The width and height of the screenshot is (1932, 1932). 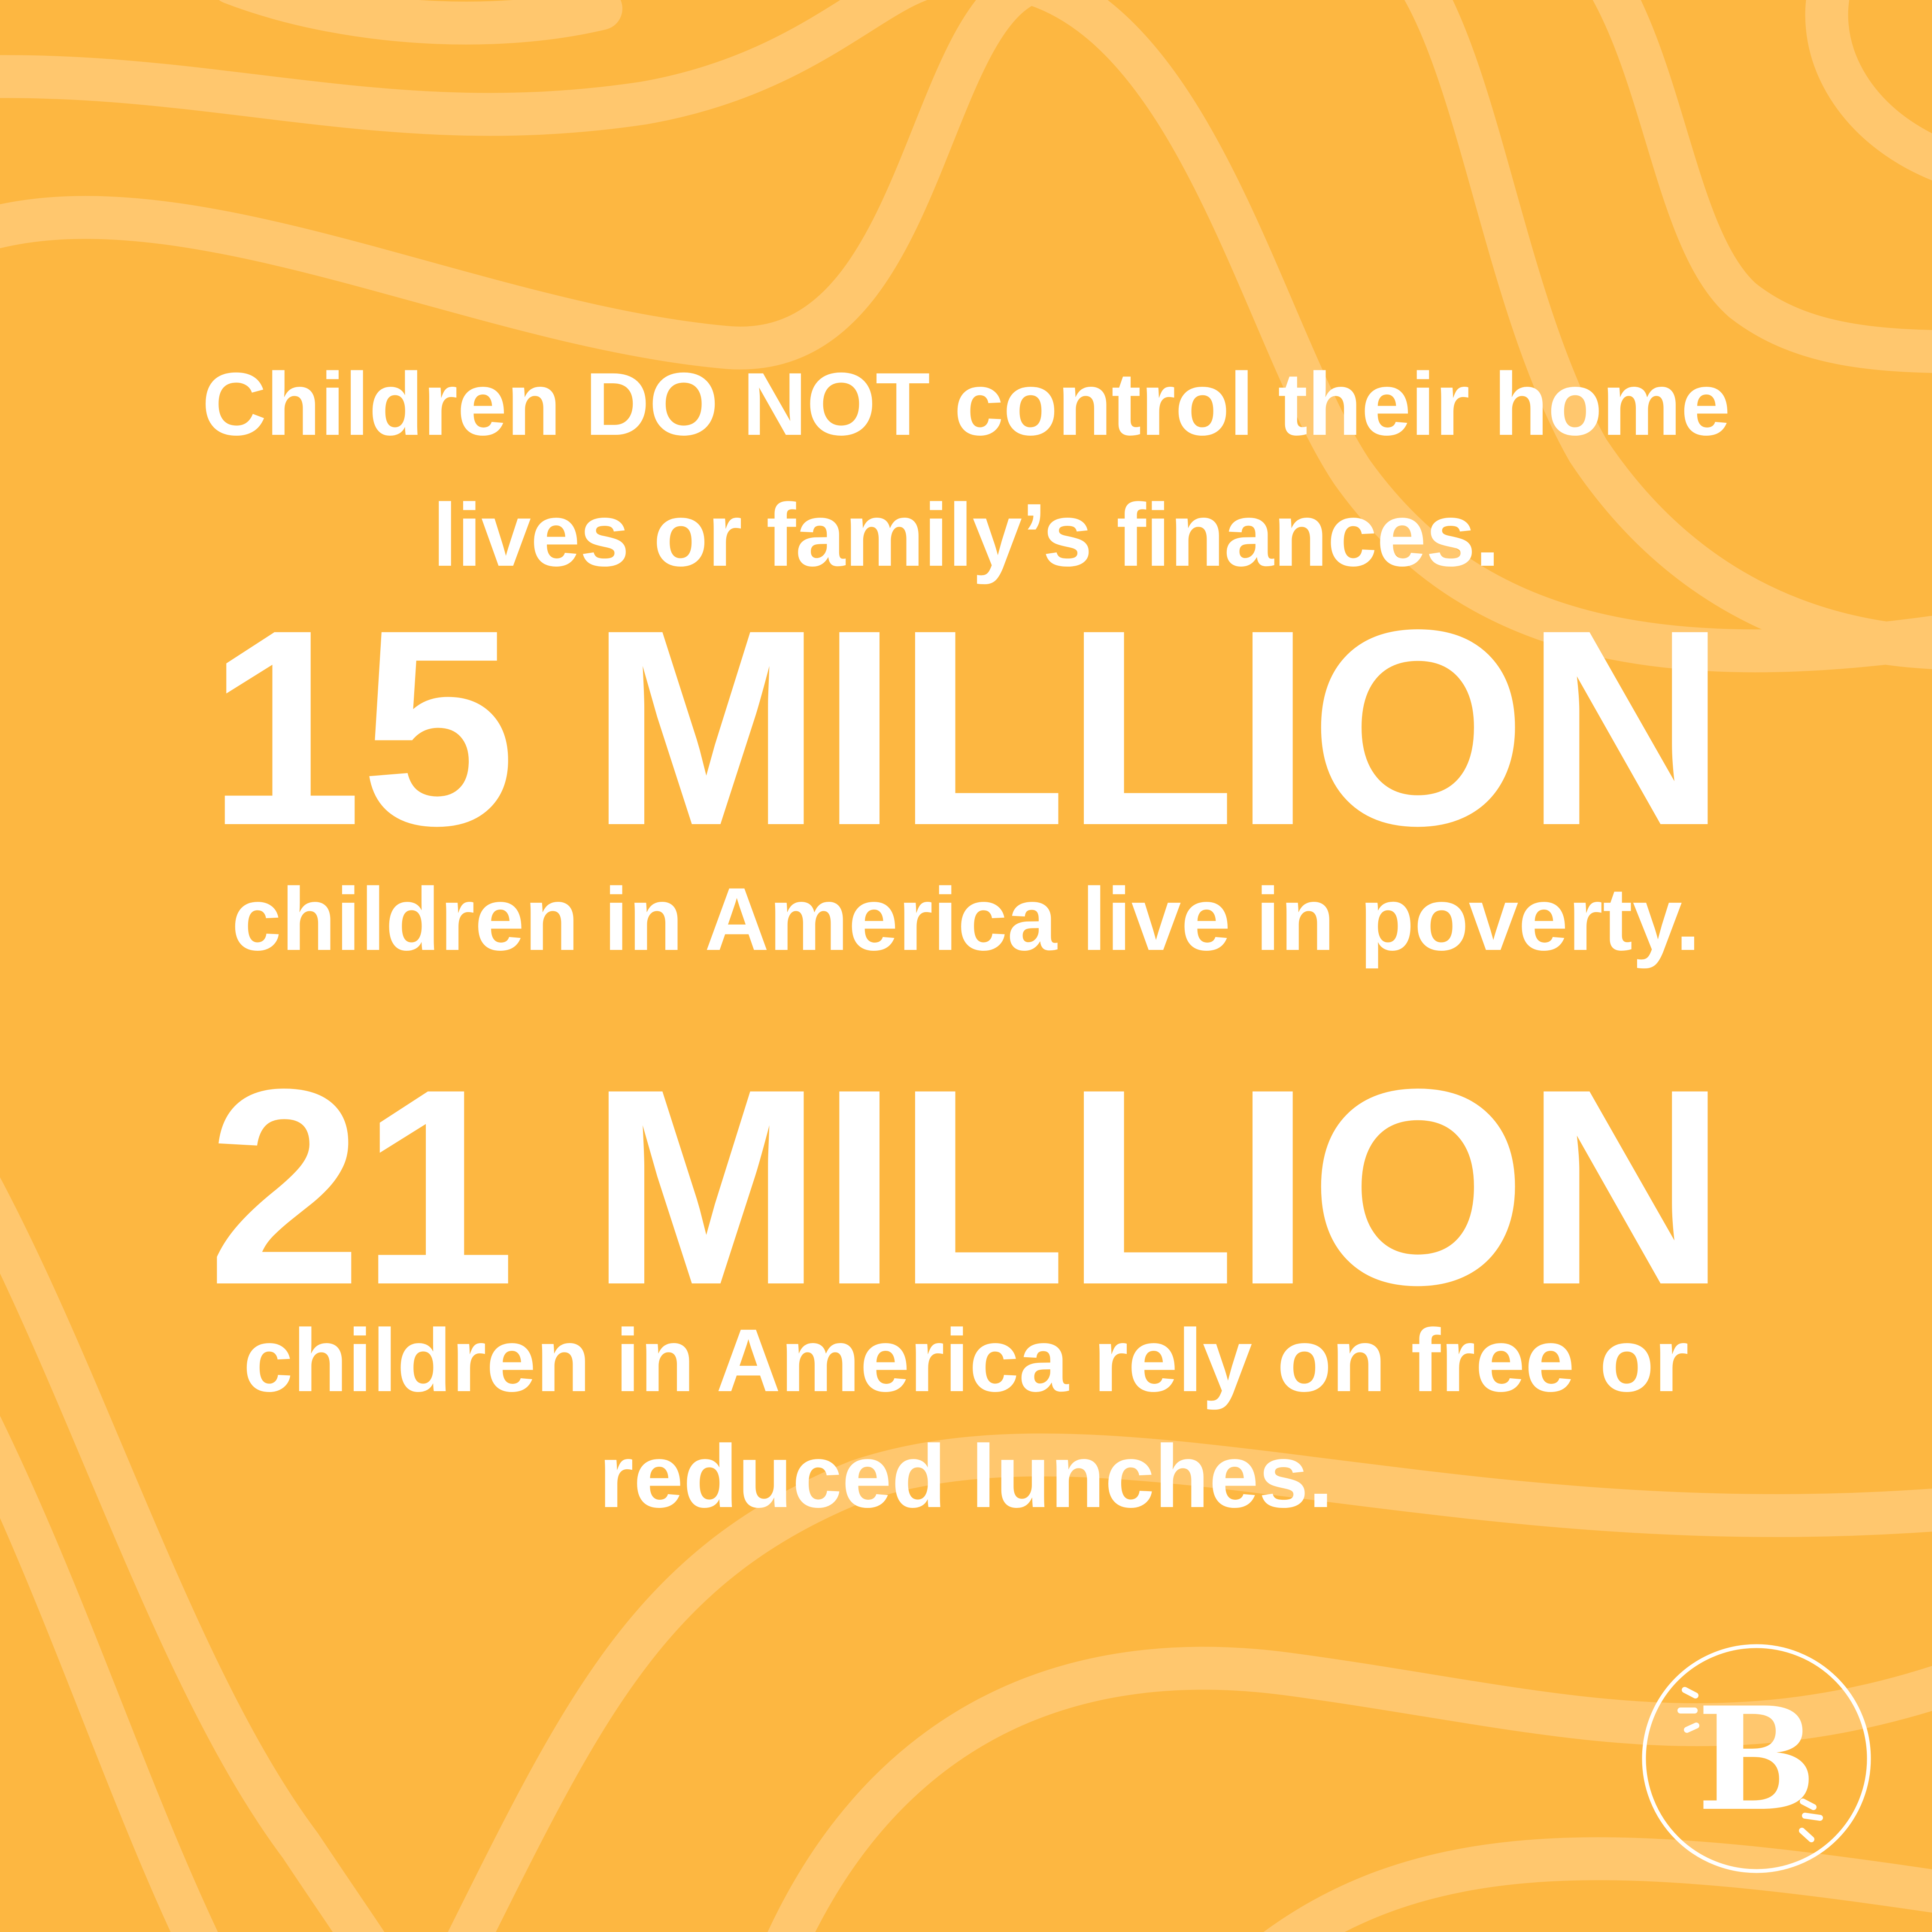 What do you see at coordinates (966, 919) in the screenshot?
I see `stat-1-caption: children in America live in poverty.` at bounding box center [966, 919].